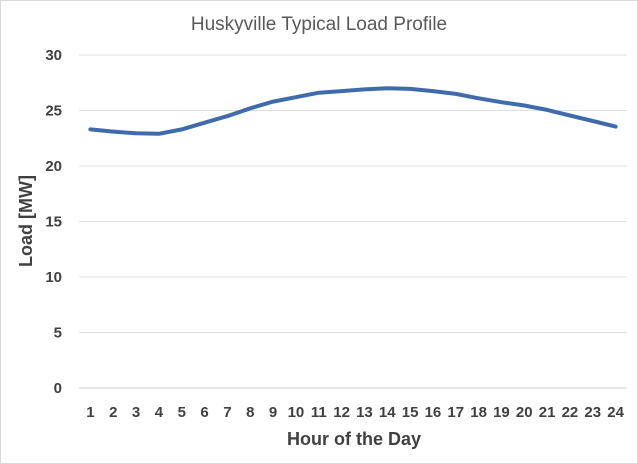 The height and width of the screenshot is (464, 638). Describe the element at coordinates (53, 55) in the screenshot. I see `y-tick-label: 30` at that location.